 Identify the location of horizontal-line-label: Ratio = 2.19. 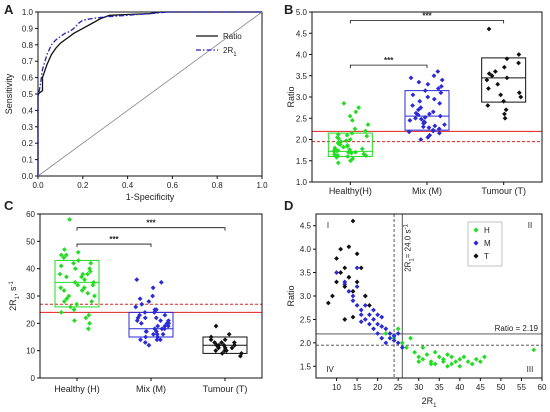
(517, 328).